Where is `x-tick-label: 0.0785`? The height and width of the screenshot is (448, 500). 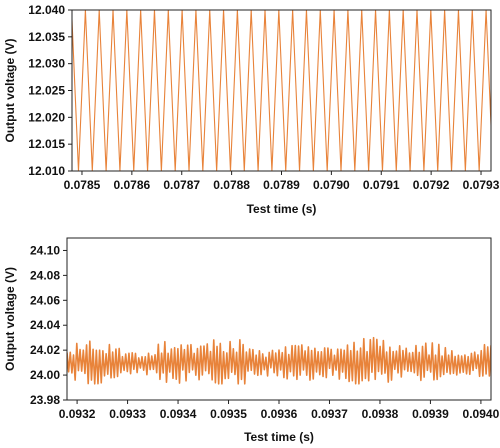
x-tick-label: 0.0785 is located at coordinates (82, 185).